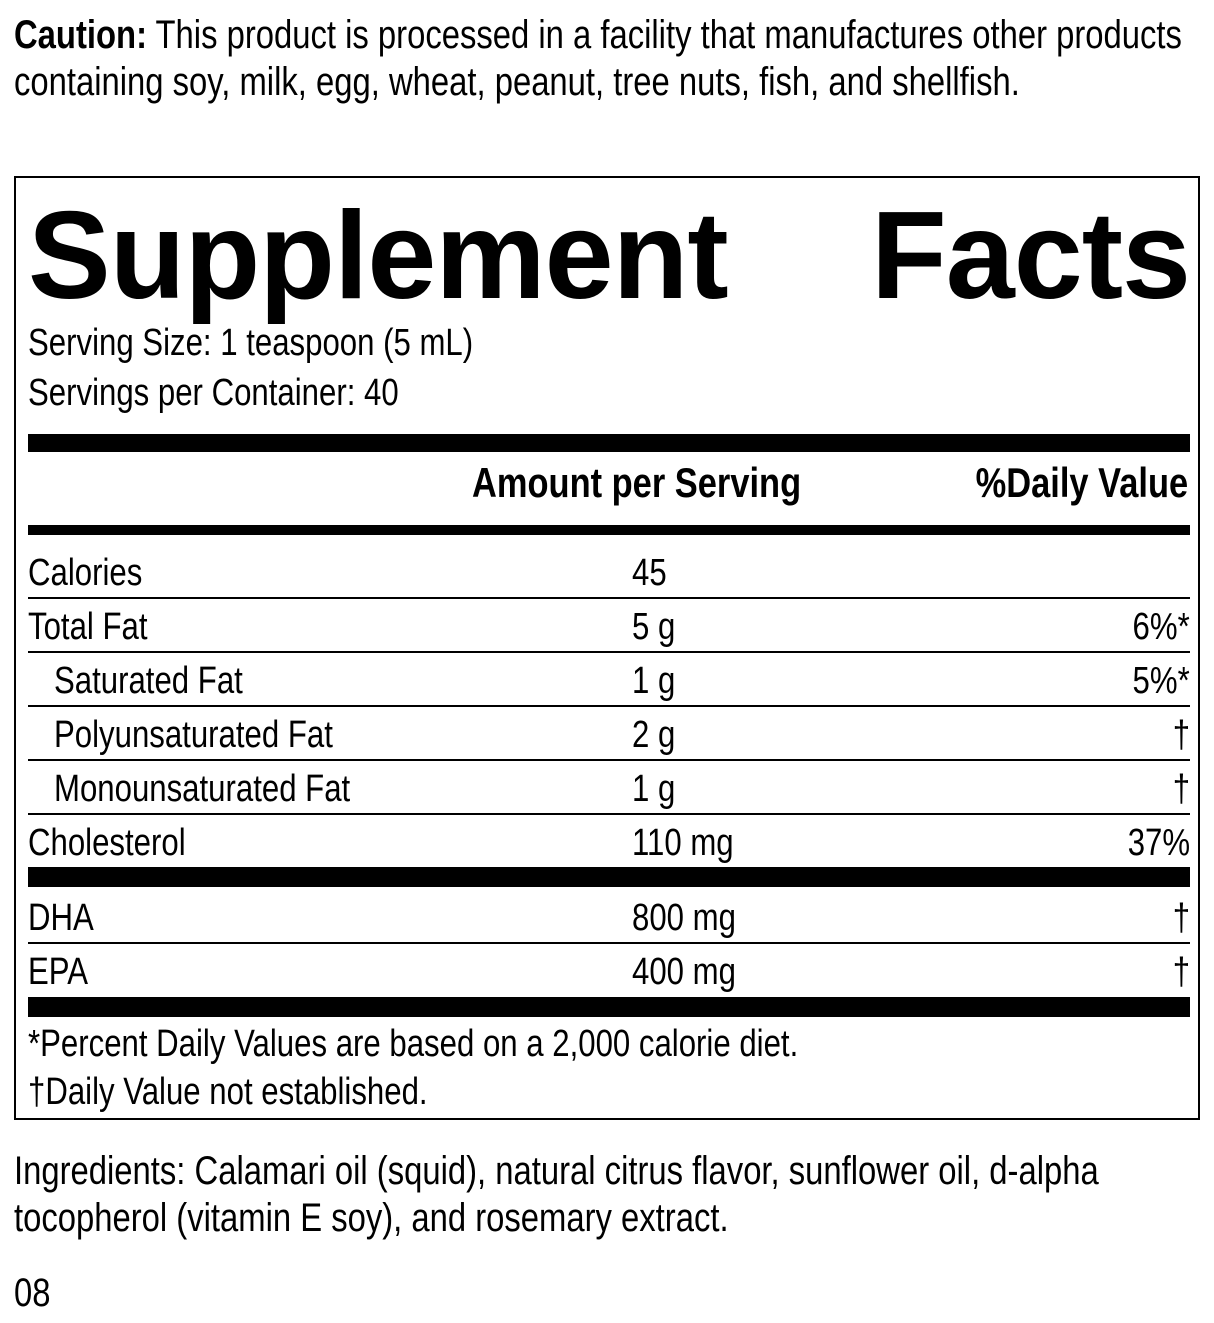 Image resolution: width=1214 pixels, height=1323 pixels. Describe the element at coordinates (654, 627) in the screenshot. I see `nutrient-amount: 5 g` at that location.